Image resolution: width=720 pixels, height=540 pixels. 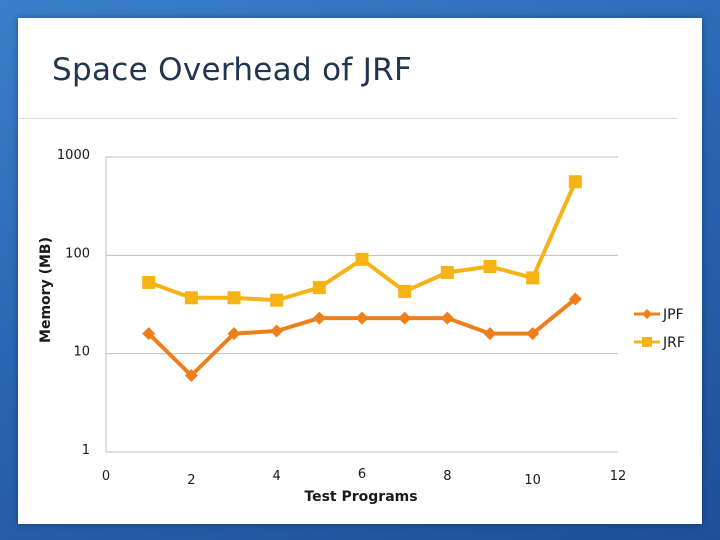 What do you see at coordinates (191, 480) in the screenshot?
I see `x-tick-label: 2` at bounding box center [191, 480].